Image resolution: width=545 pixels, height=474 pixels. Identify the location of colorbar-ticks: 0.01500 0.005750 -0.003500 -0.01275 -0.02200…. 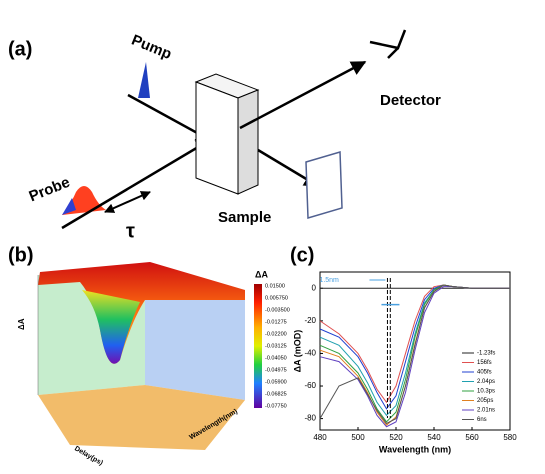
(277, 346).